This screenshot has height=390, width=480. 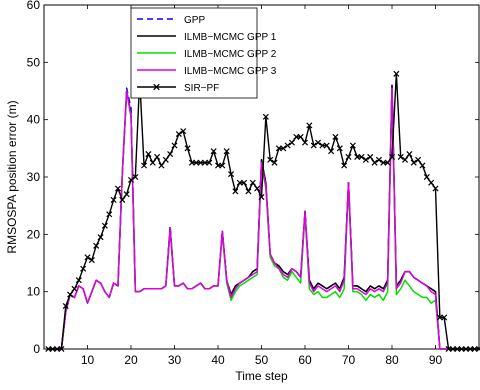 What do you see at coordinates (201, 88) in the screenshot?
I see `legend-label-4: SIR−PF` at bounding box center [201, 88].